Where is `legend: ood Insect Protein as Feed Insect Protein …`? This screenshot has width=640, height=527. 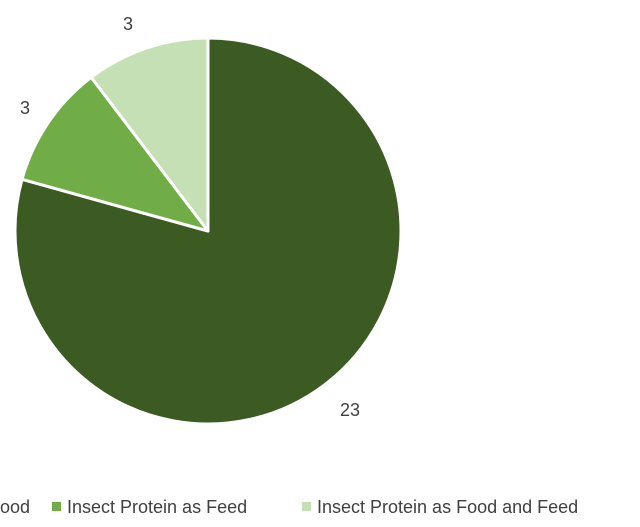
legend: ood Insect Protein as Feed Insect Protein … is located at coordinates (289, 507).